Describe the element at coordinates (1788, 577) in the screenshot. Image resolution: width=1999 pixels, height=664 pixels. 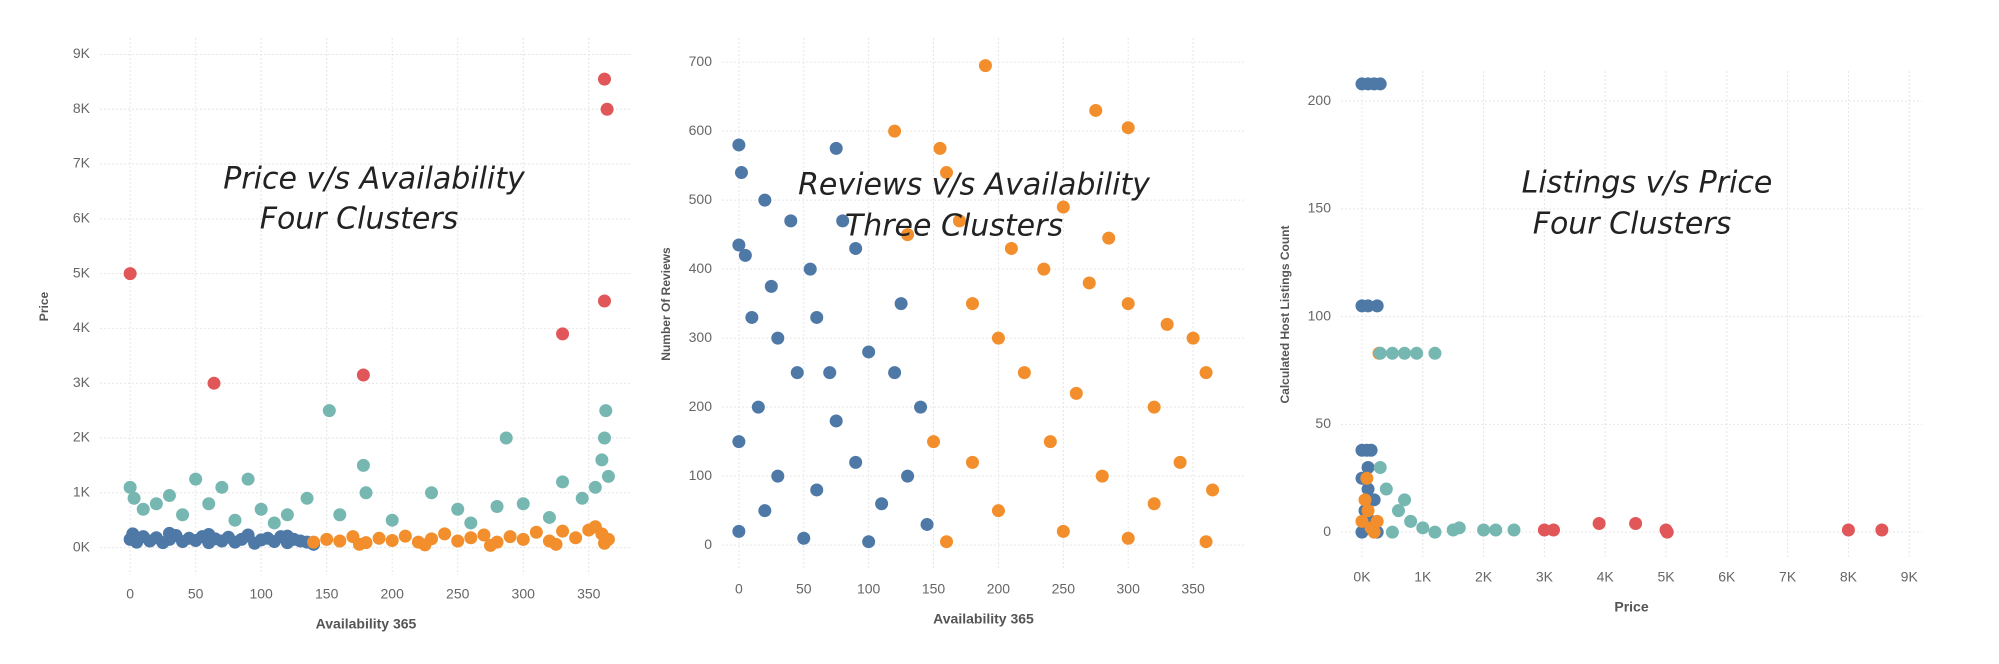
I see `x-tick-label: 7K` at that location.